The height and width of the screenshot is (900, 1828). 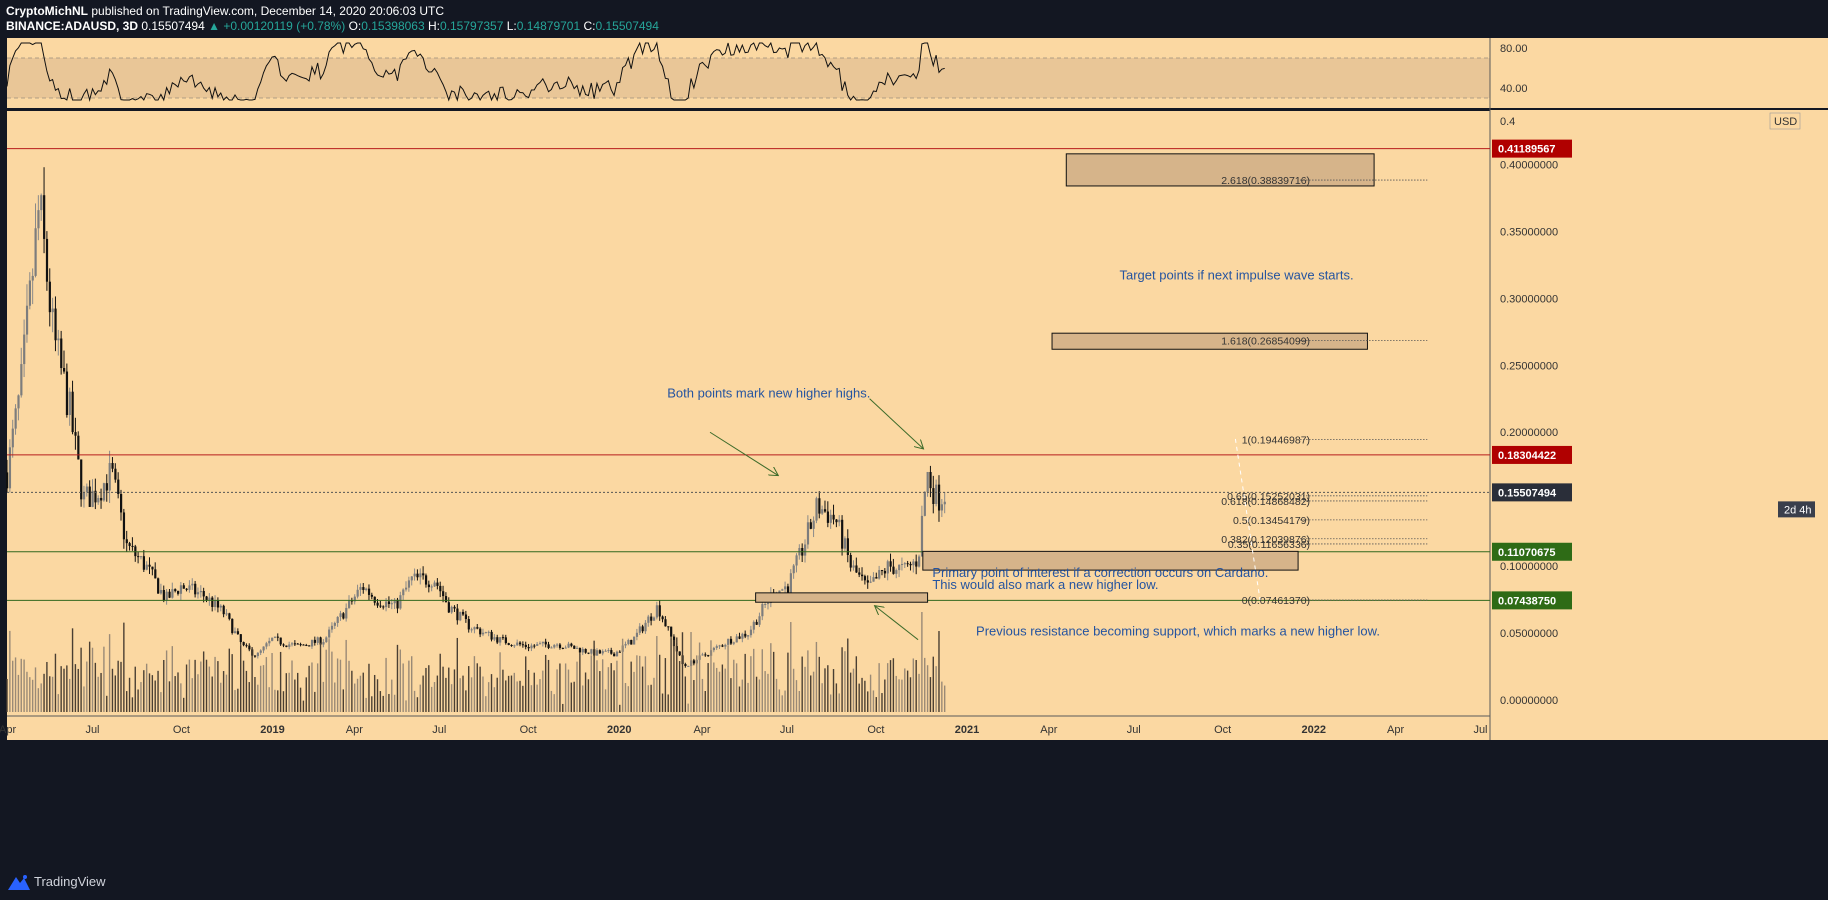 What do you see at coordinates (19, 882) in the screenshot?
I see `tradingview-logo-icon` at bounding box center [19, 882].